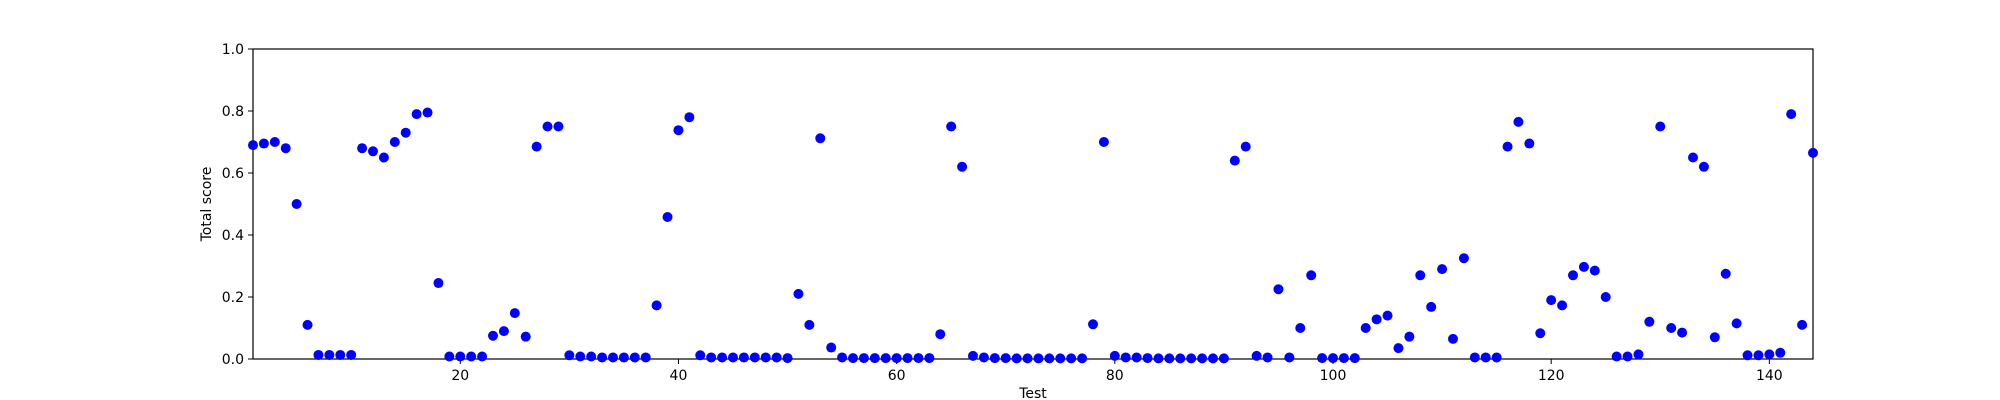 Image resolution: width=2000 pixels, height=400 pixels. Describe the element at coordinates (237, 205) in the screenshot. I see `y-axis-ticks: 0.0 0.2 0.4 0.6 0.8 1.0` at that location.